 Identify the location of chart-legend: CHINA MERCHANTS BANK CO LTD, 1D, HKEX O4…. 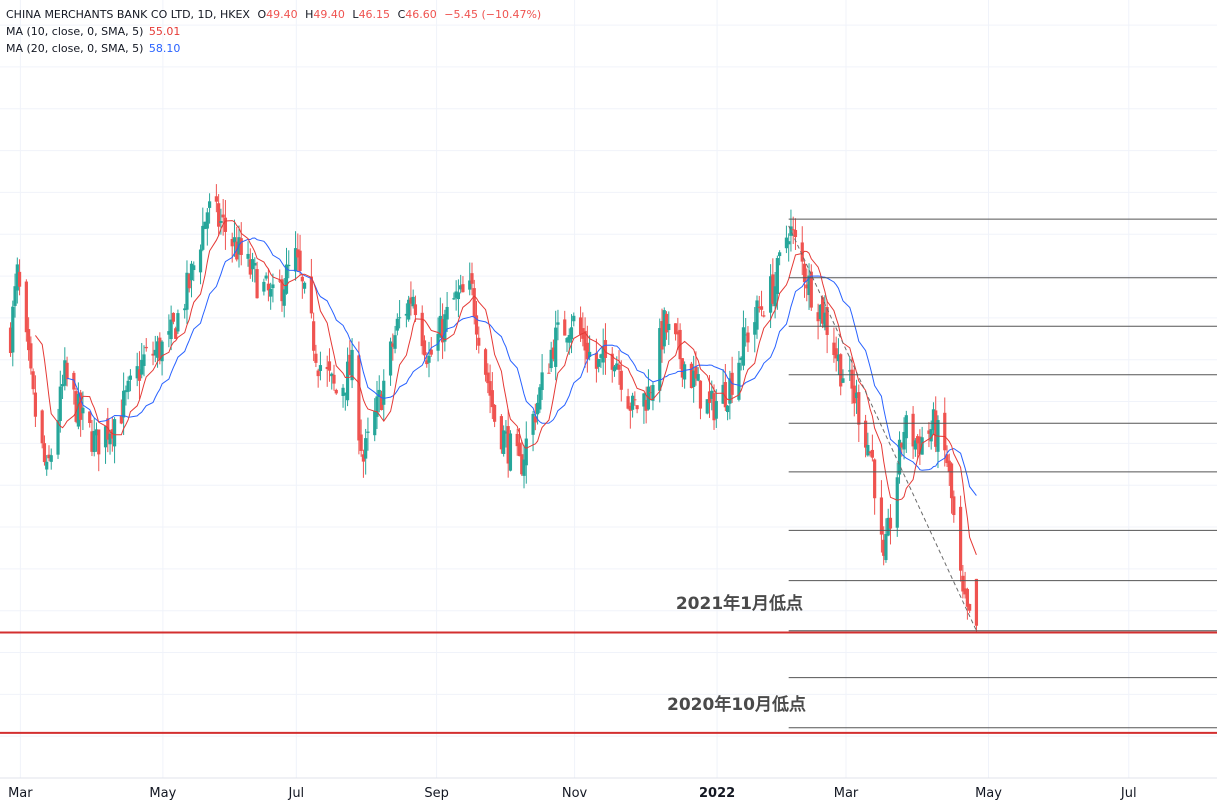
(273, 31).